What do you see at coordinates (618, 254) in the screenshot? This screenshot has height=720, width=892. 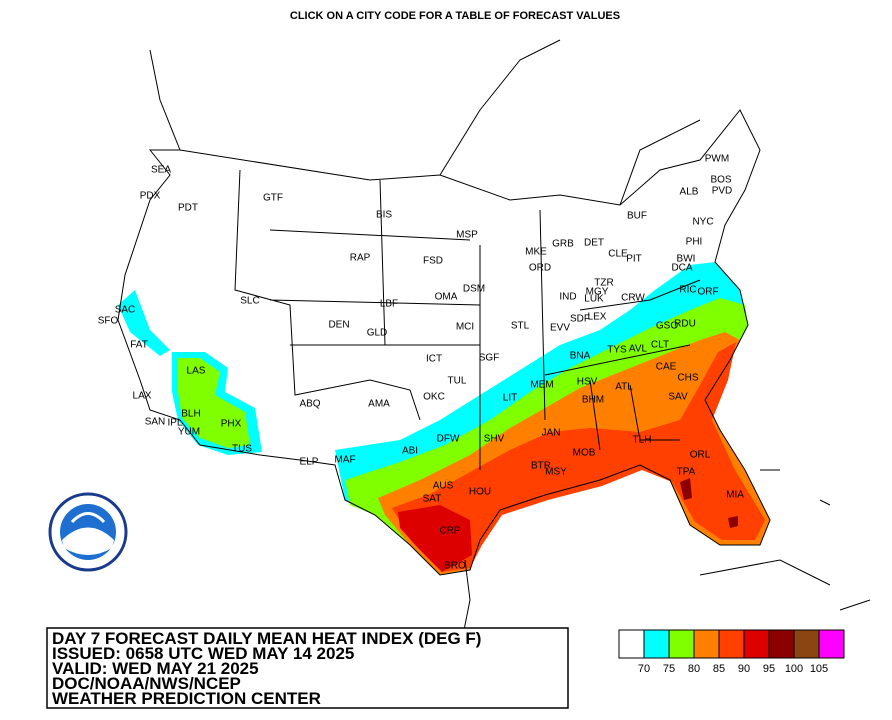 I see `city-code: CLE` at bounding box center [618, 254].